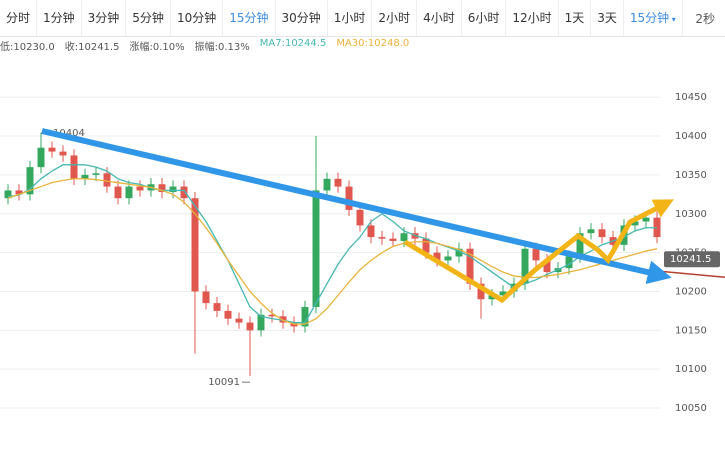  Describe the element at coordinates (302, 18) in the screenshot. I see `period-tab: 30分钟` at that location.